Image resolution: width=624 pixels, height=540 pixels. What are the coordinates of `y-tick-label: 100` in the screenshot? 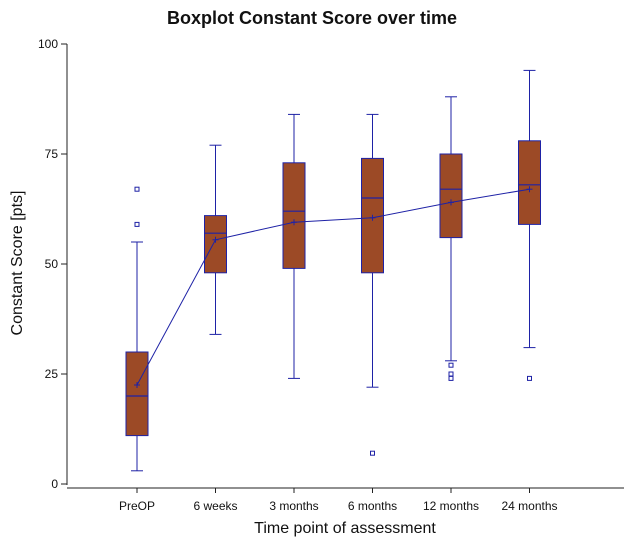 It's located at (48, 44).